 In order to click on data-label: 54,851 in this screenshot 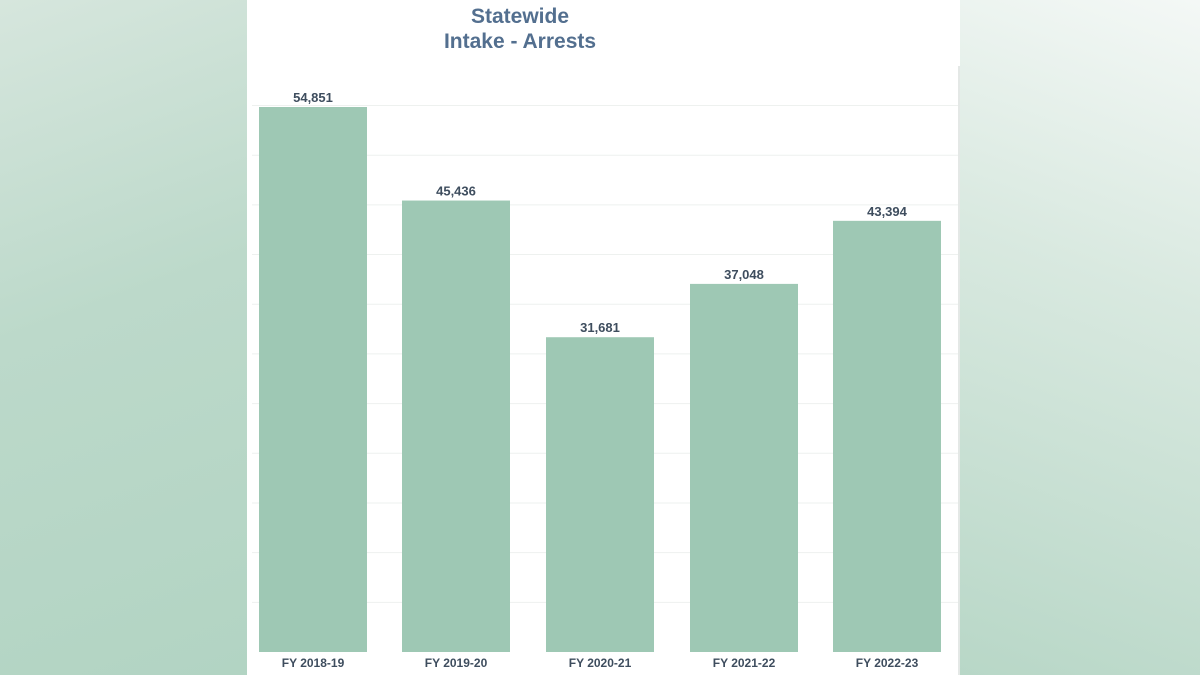, I will do `click(313, 97)`.